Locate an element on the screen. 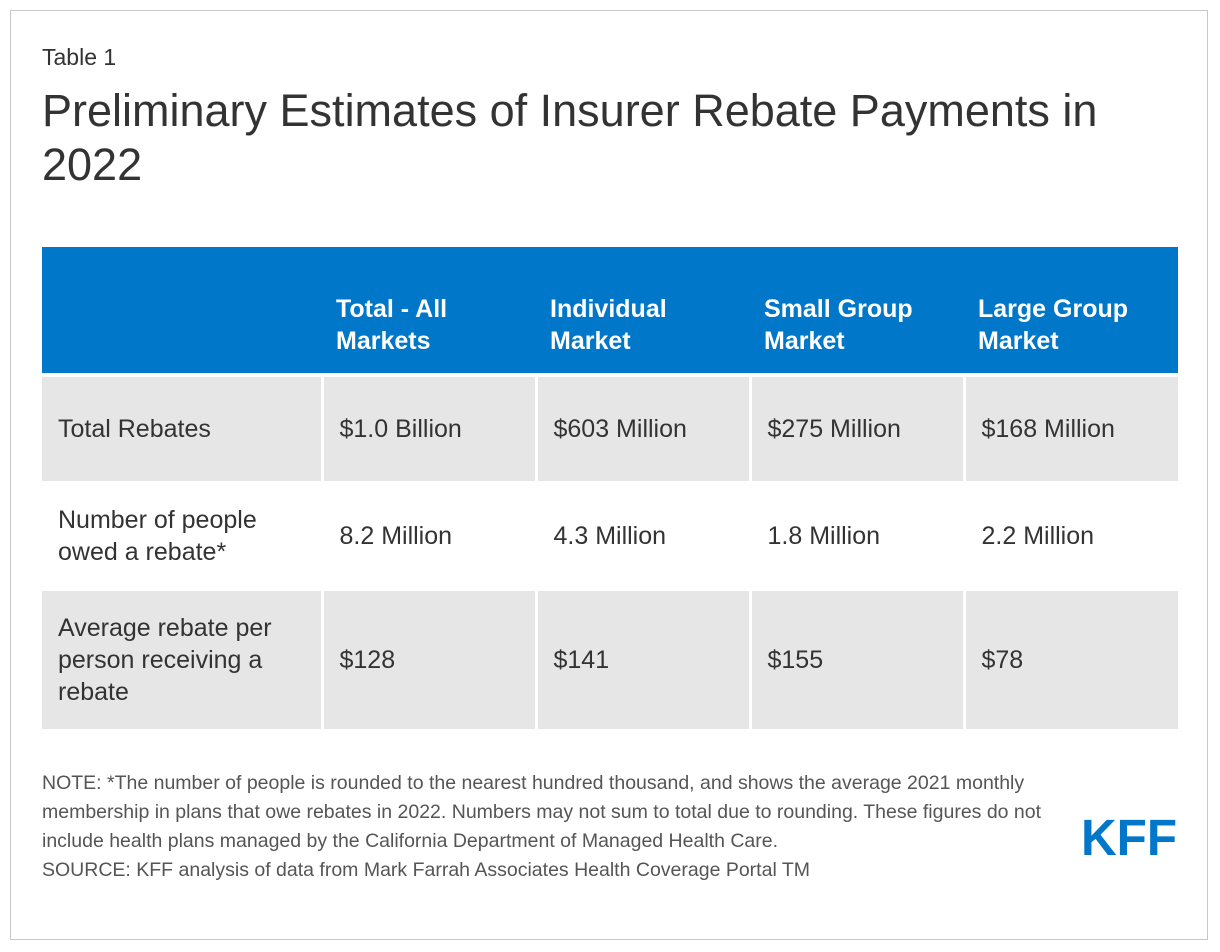  table-cell: 4.3 Million is located at coordinates (642, 535).